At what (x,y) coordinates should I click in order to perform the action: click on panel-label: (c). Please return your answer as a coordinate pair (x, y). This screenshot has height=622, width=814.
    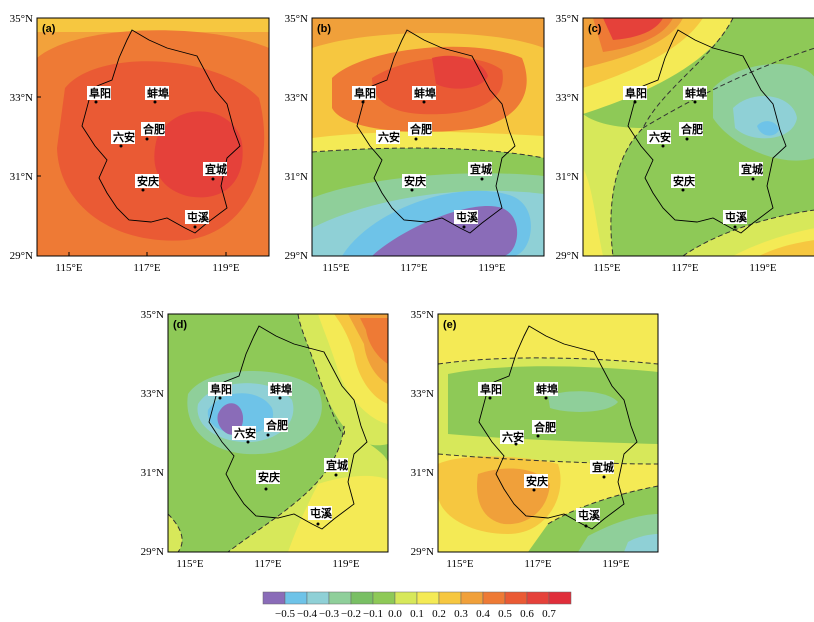
    Looking at the image, I should click on (595, 29).